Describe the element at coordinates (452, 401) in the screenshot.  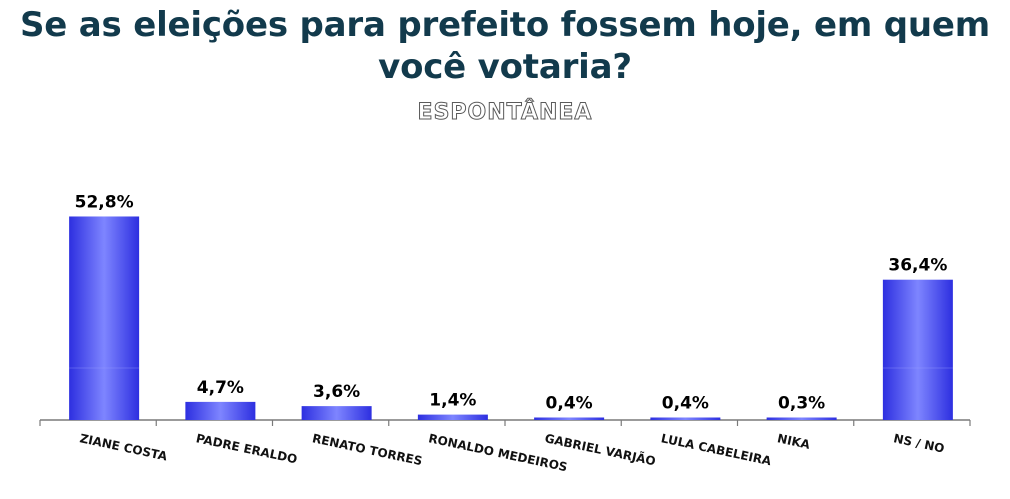
I see `data-label: 1,4%` at that location.